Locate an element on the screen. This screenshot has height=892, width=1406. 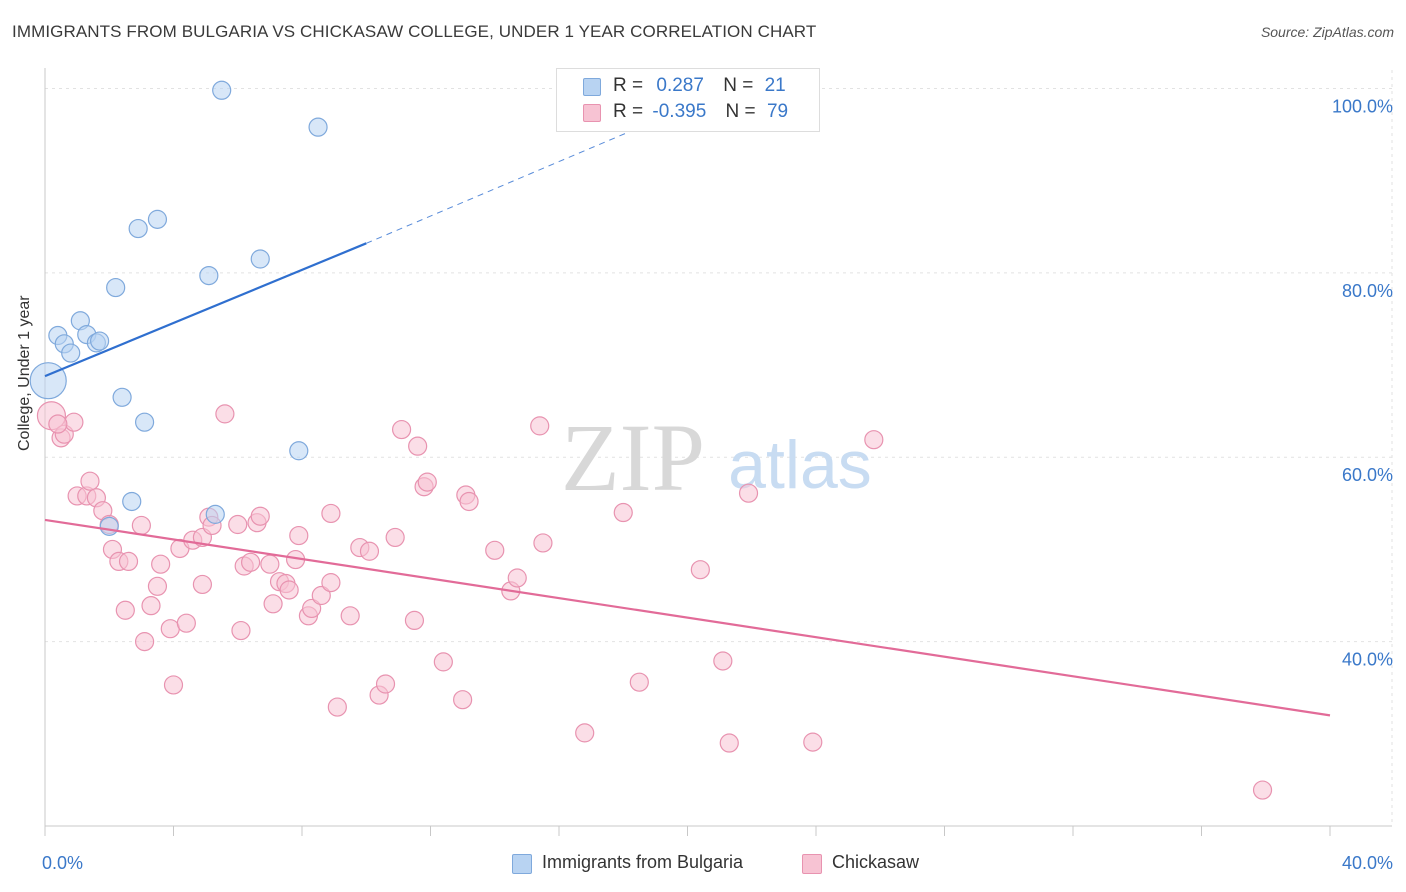
legend-r-value: 0.287 is located at coordinates (680, 85).